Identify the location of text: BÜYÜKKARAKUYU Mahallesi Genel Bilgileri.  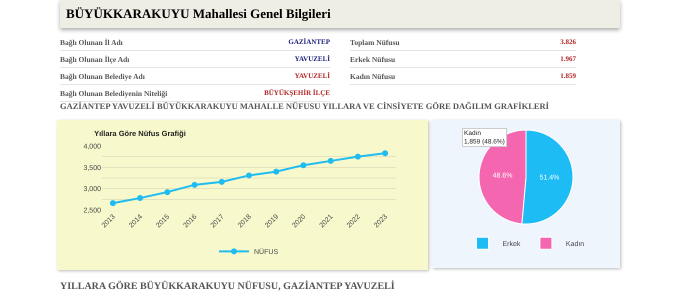
(340, 14).